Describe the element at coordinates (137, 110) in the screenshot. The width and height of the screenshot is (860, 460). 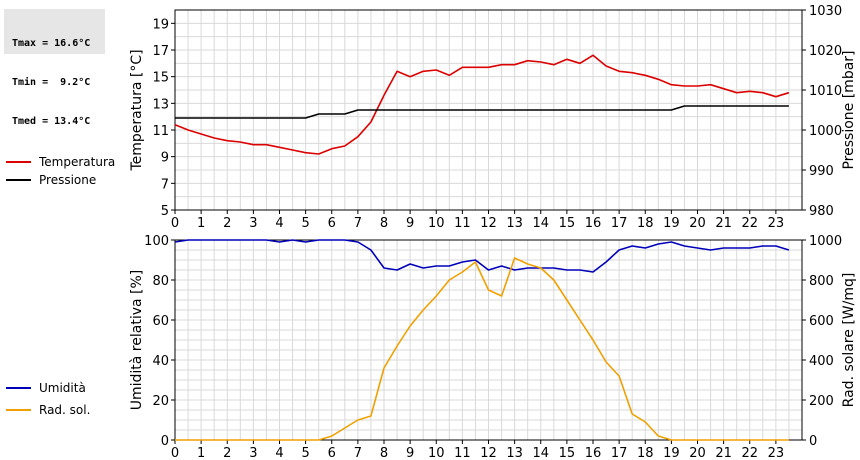
I see `y-axis-title: Temperatura [°C]` at that location.